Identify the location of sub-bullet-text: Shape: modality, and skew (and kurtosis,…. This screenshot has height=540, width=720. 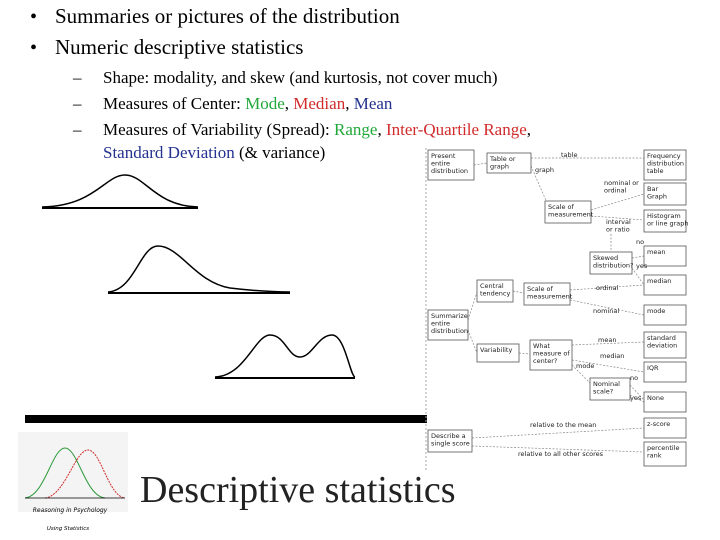
(300, 77).